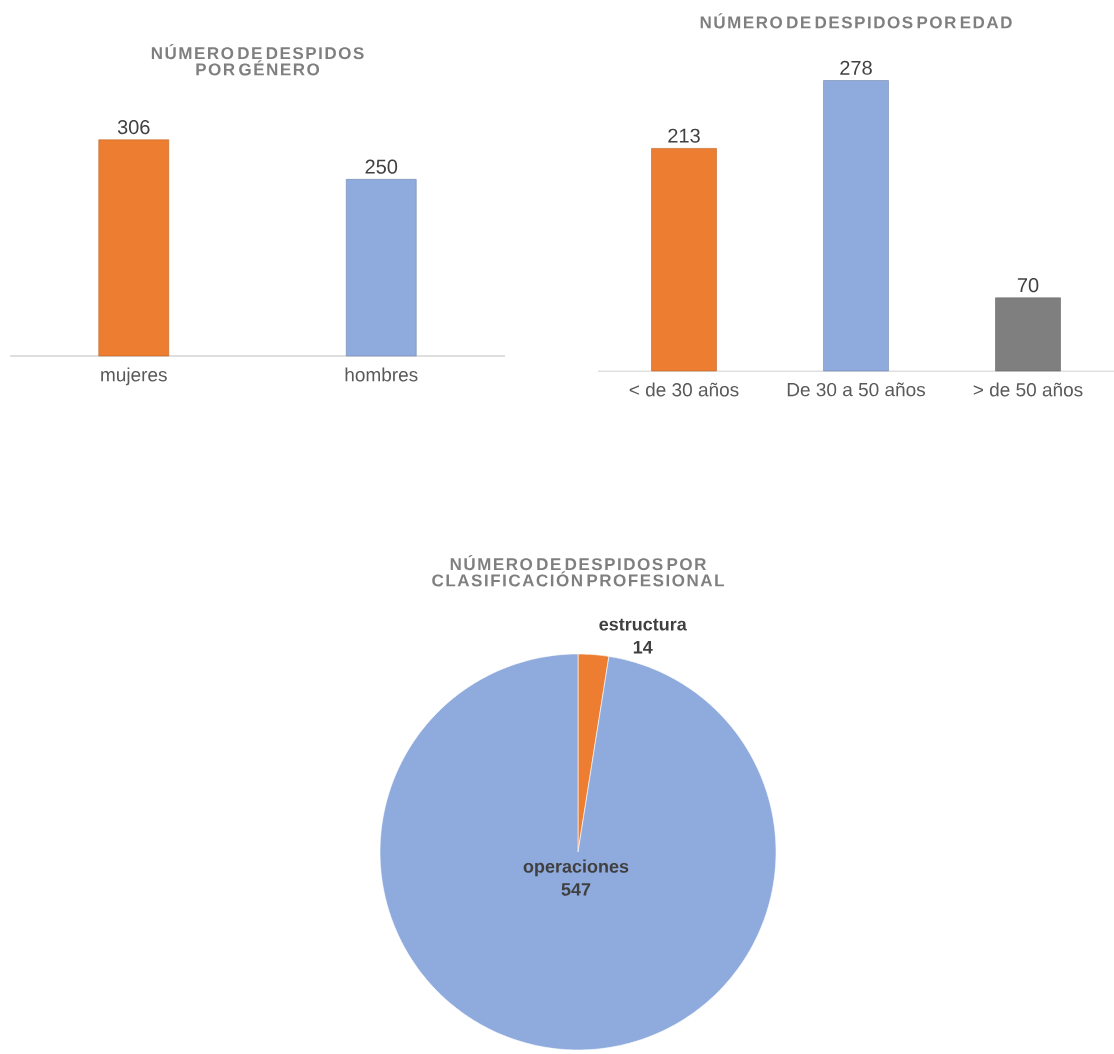 This screenshot has height=1054, width=1114. Describe the element at coordinates (576, 889) in the screenshot. I see `data-label: 547` at that location.